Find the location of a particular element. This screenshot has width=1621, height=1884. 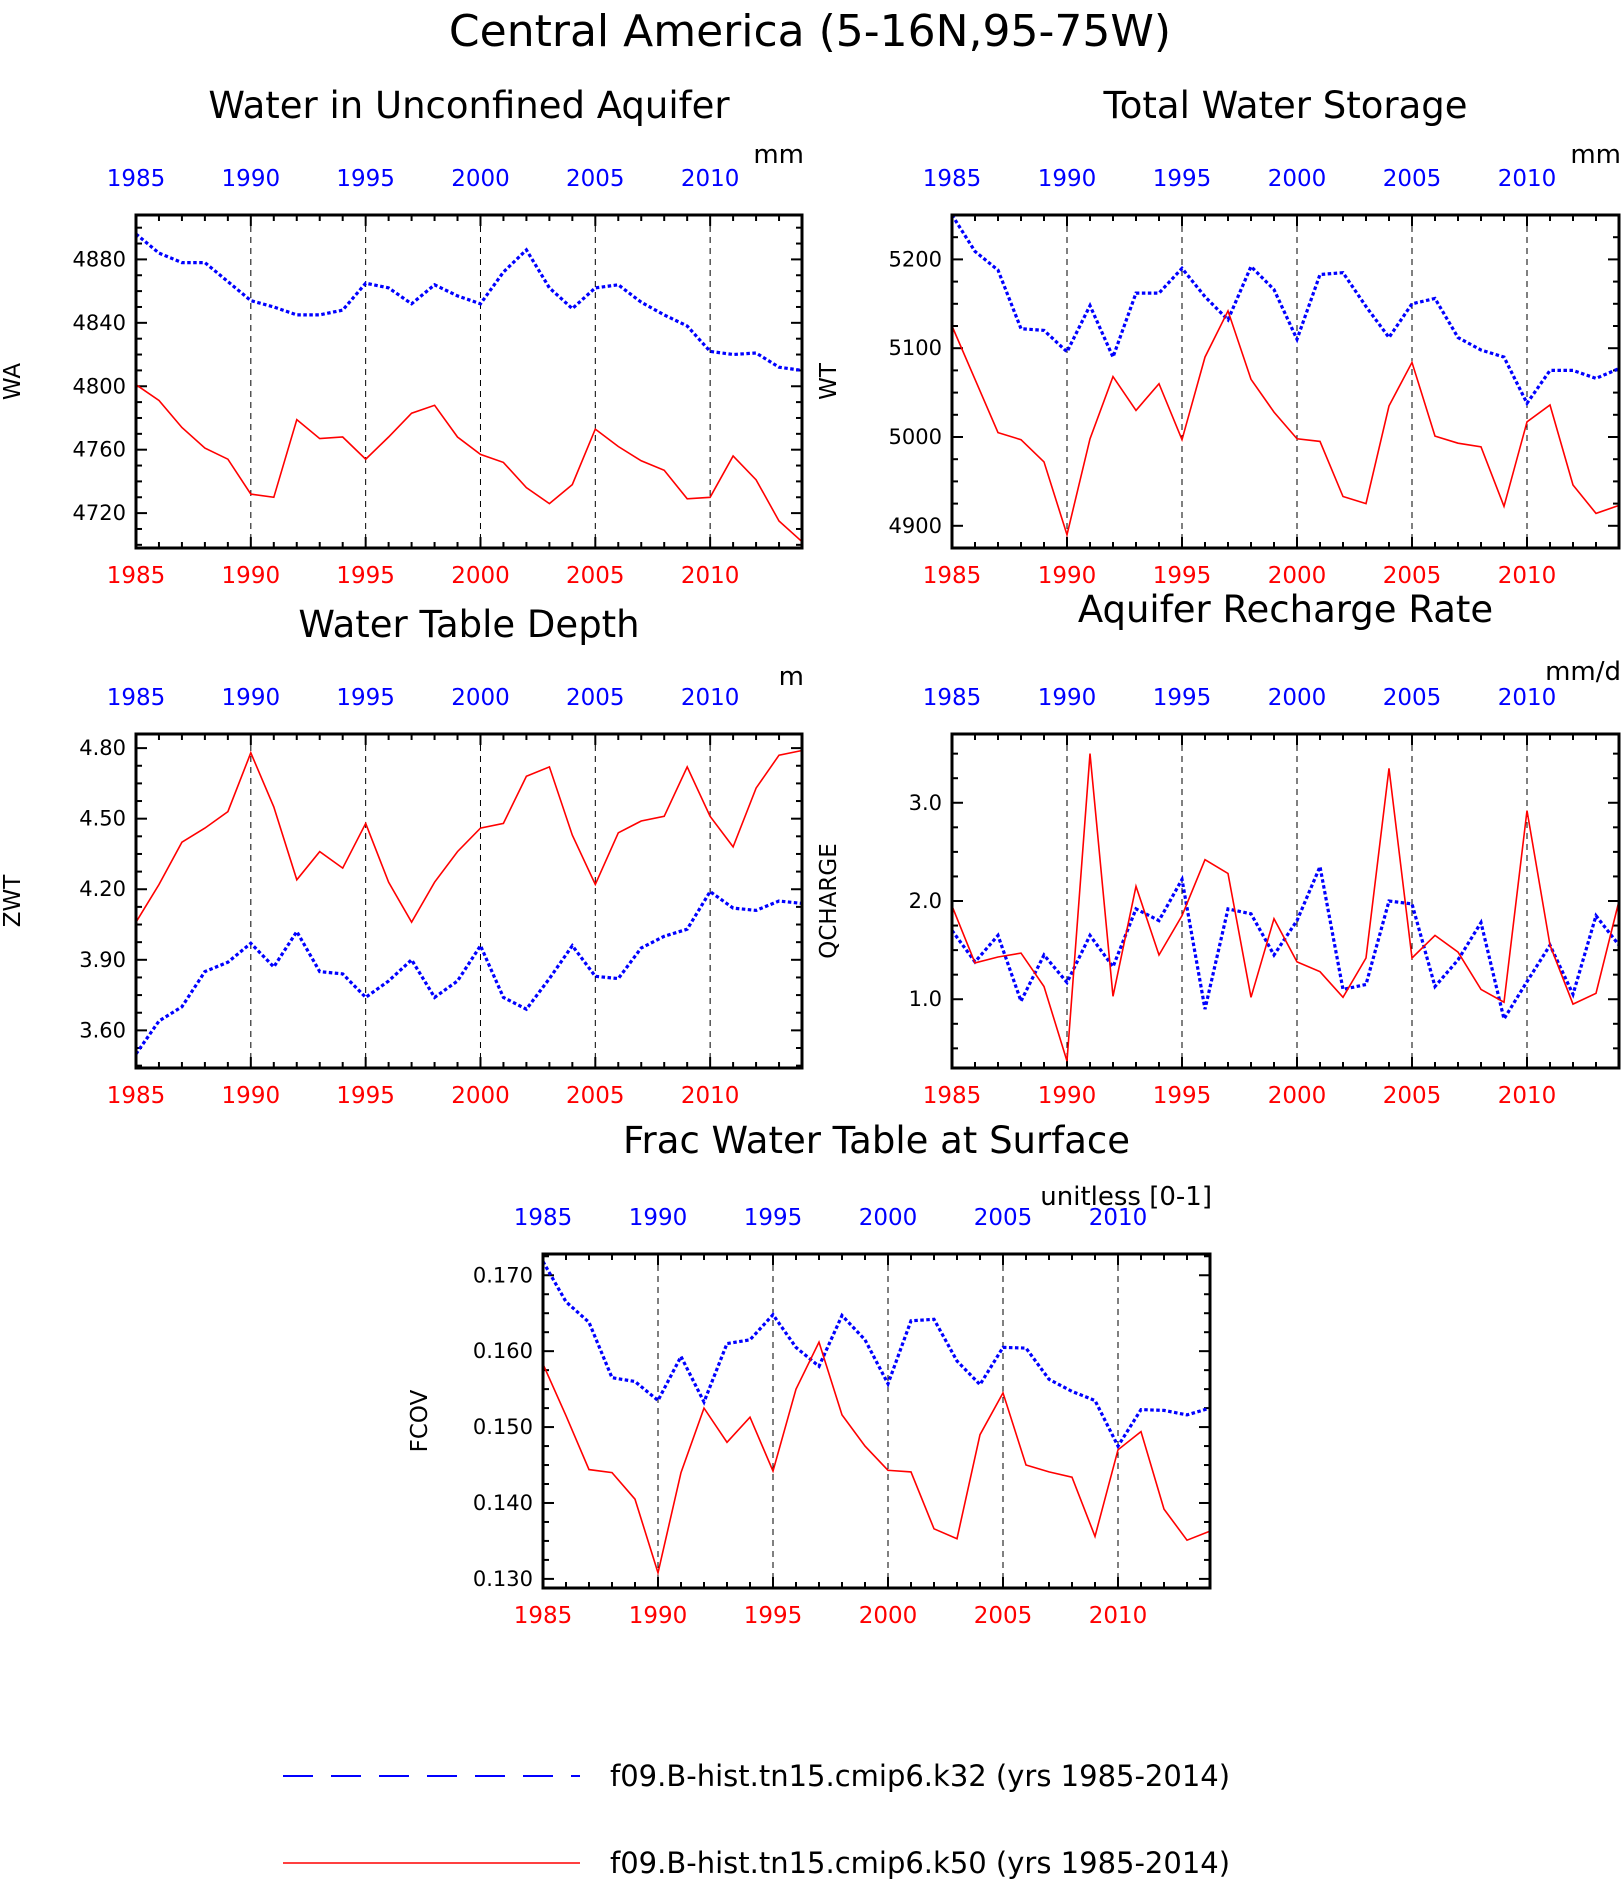

figure-title: Central America (5-16N,95-75W) is located at coordinates (810, 31).